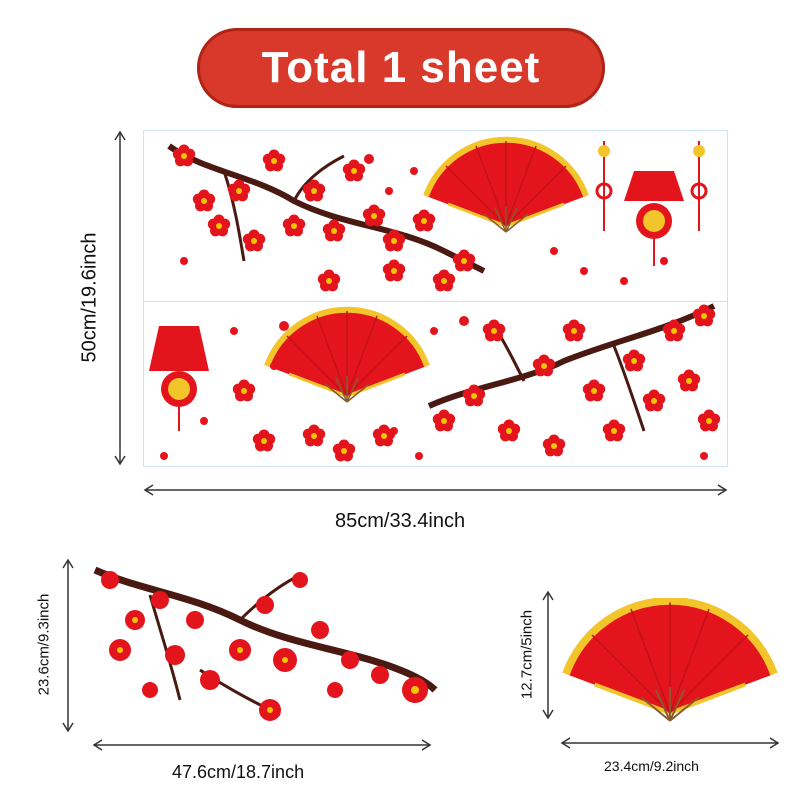 The height and width of the screenshot is (800, 800). I want to click on branch-height-label: 23.6cm/9.3inch, so click(44, 644).